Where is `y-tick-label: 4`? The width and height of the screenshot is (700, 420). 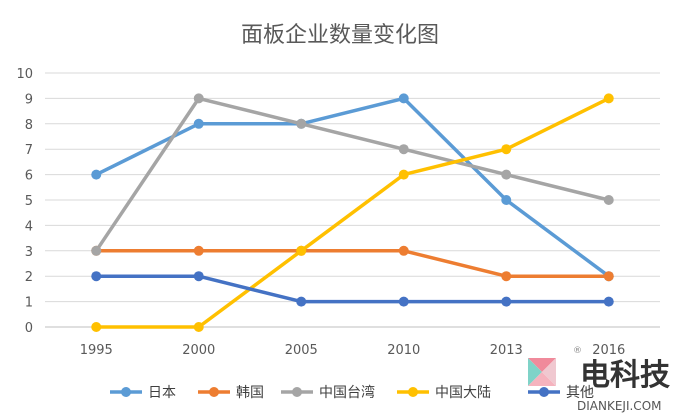
y-tick-label: 4 is located at coordinates (29, 226).